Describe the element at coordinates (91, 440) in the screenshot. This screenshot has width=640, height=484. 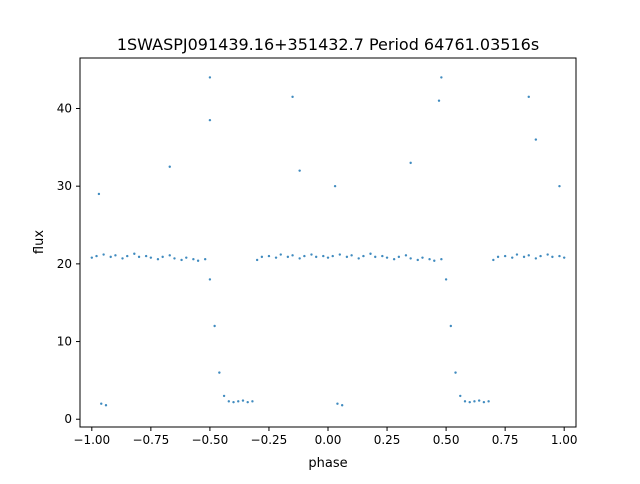
I see `x-tick-label: −1.00` at that location.